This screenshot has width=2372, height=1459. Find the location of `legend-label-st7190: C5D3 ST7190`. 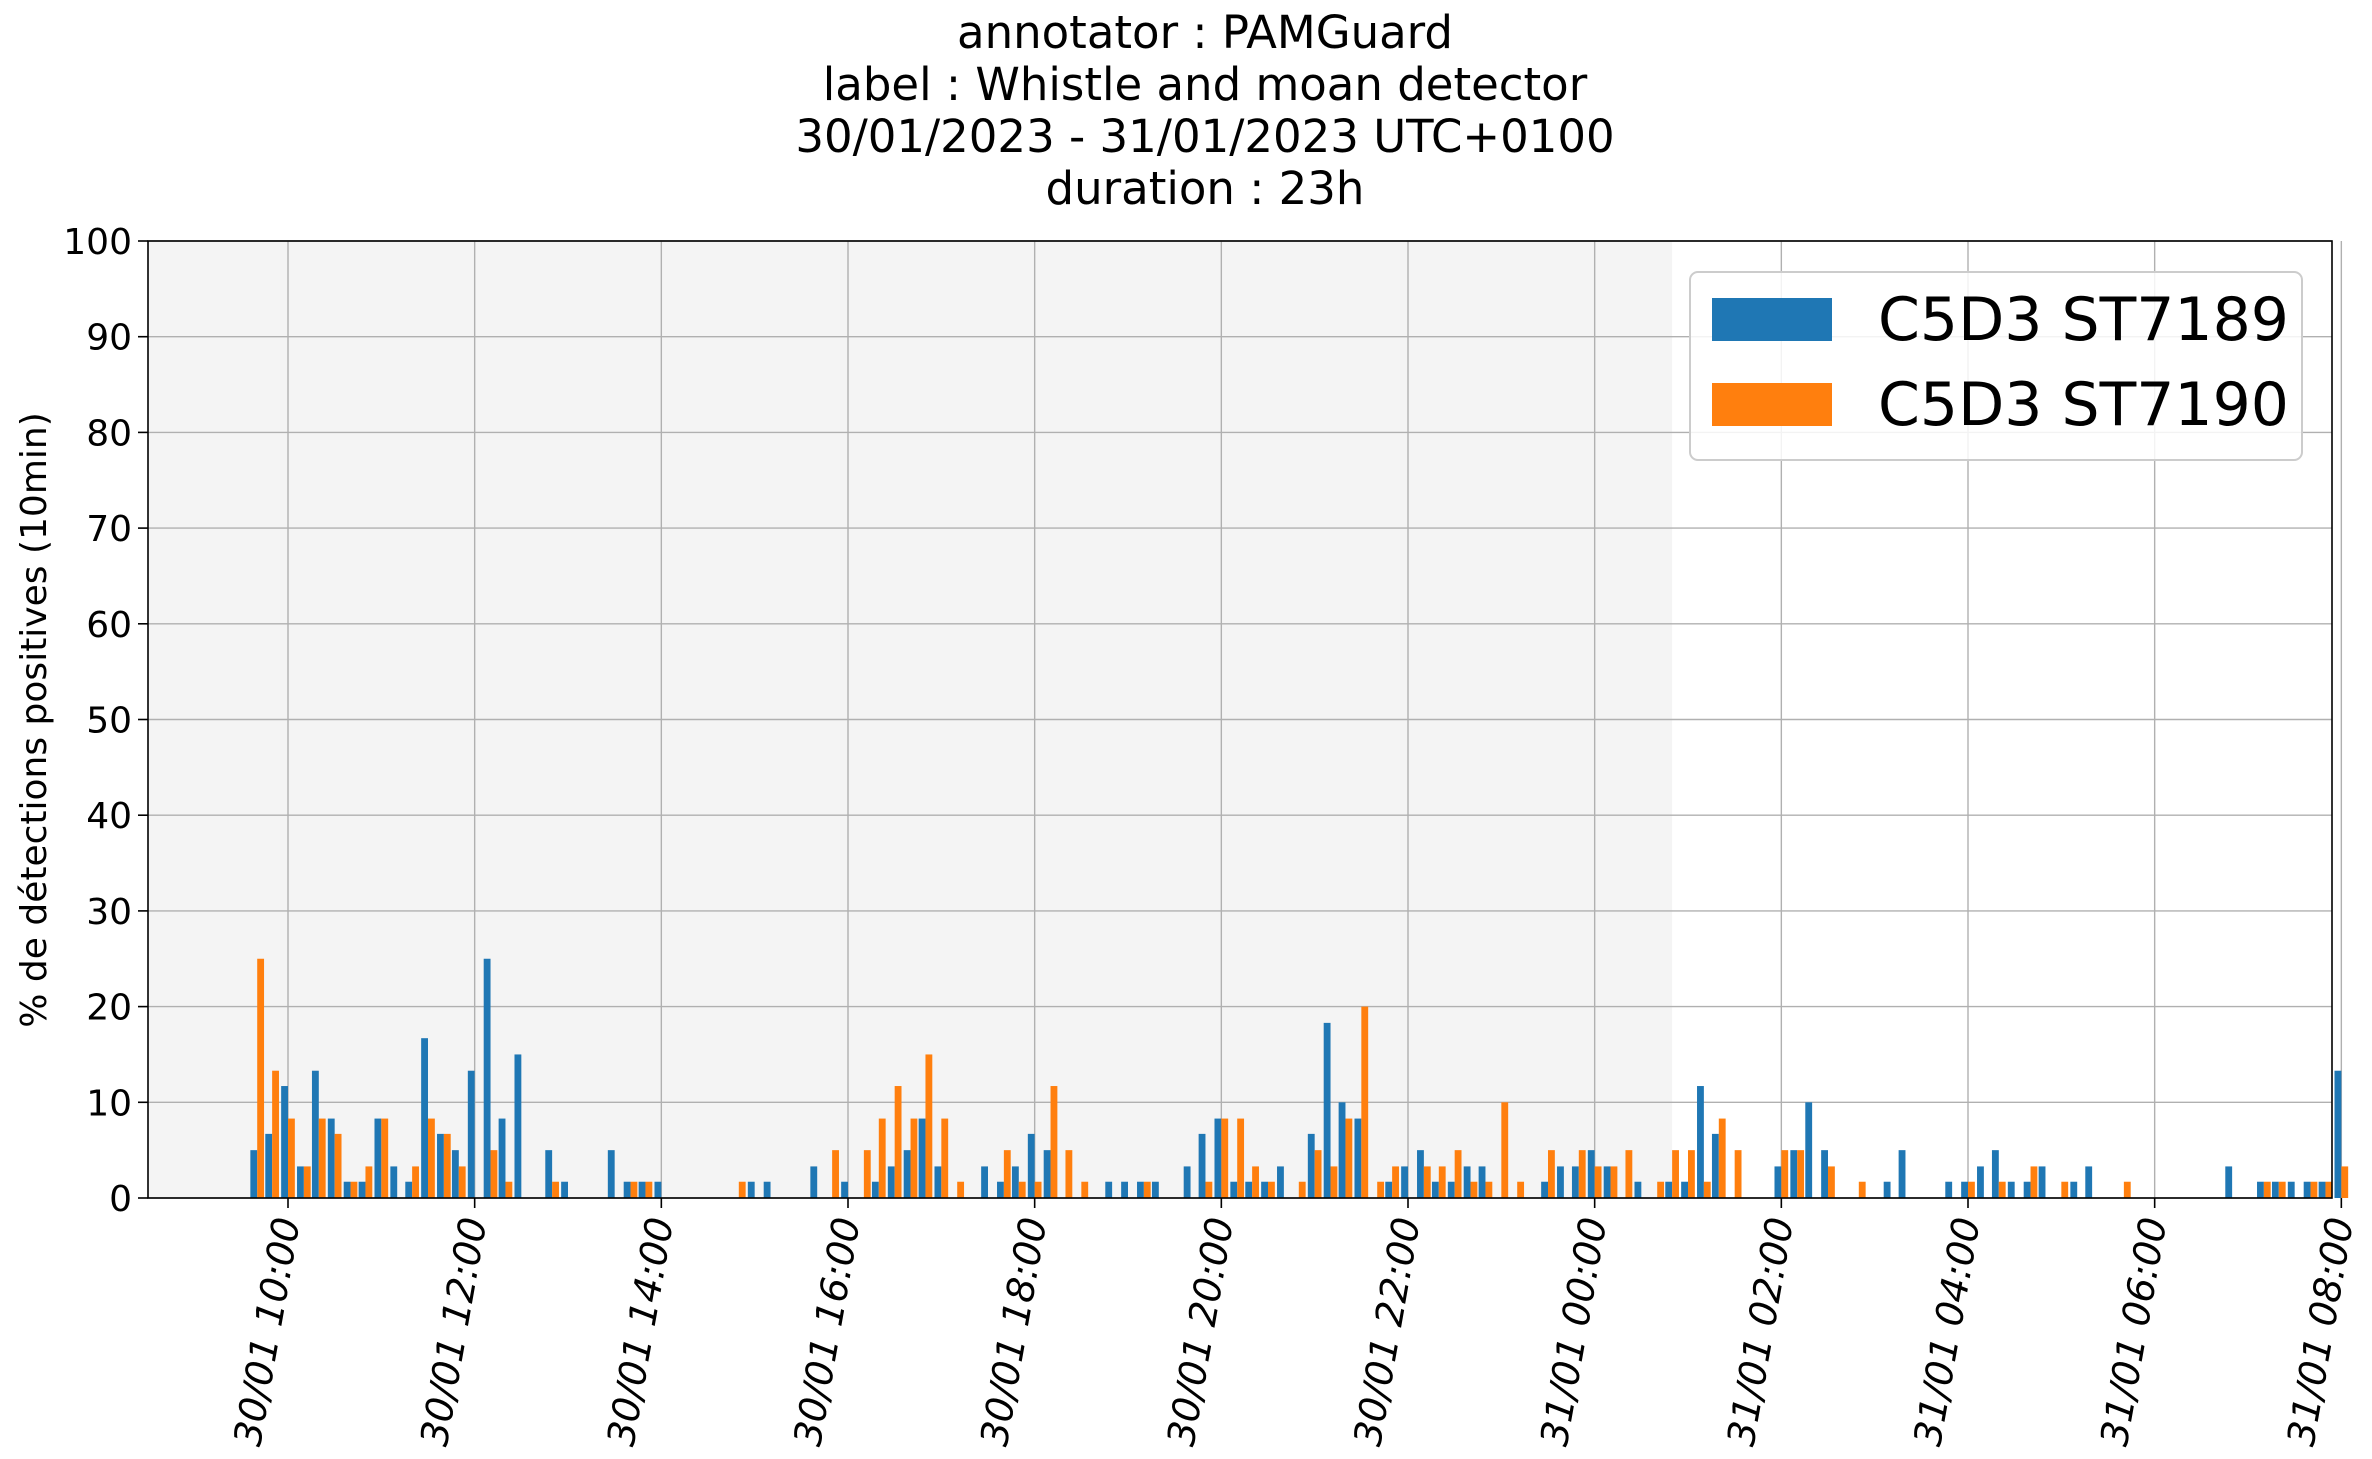

legend-label-st7190: C5D3 ST7190 is located at coordinates (2083, 405).